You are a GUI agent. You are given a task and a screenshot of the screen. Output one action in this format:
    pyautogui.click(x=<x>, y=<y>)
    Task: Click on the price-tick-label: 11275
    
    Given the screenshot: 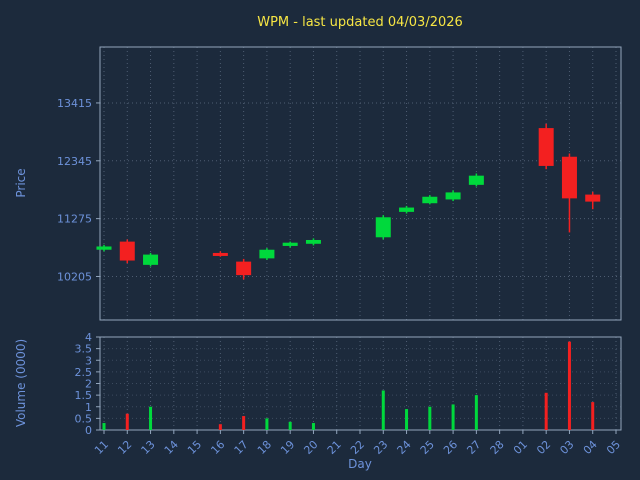 What is the action you would take?
    pyautogui.click(x=74, y=219)
    